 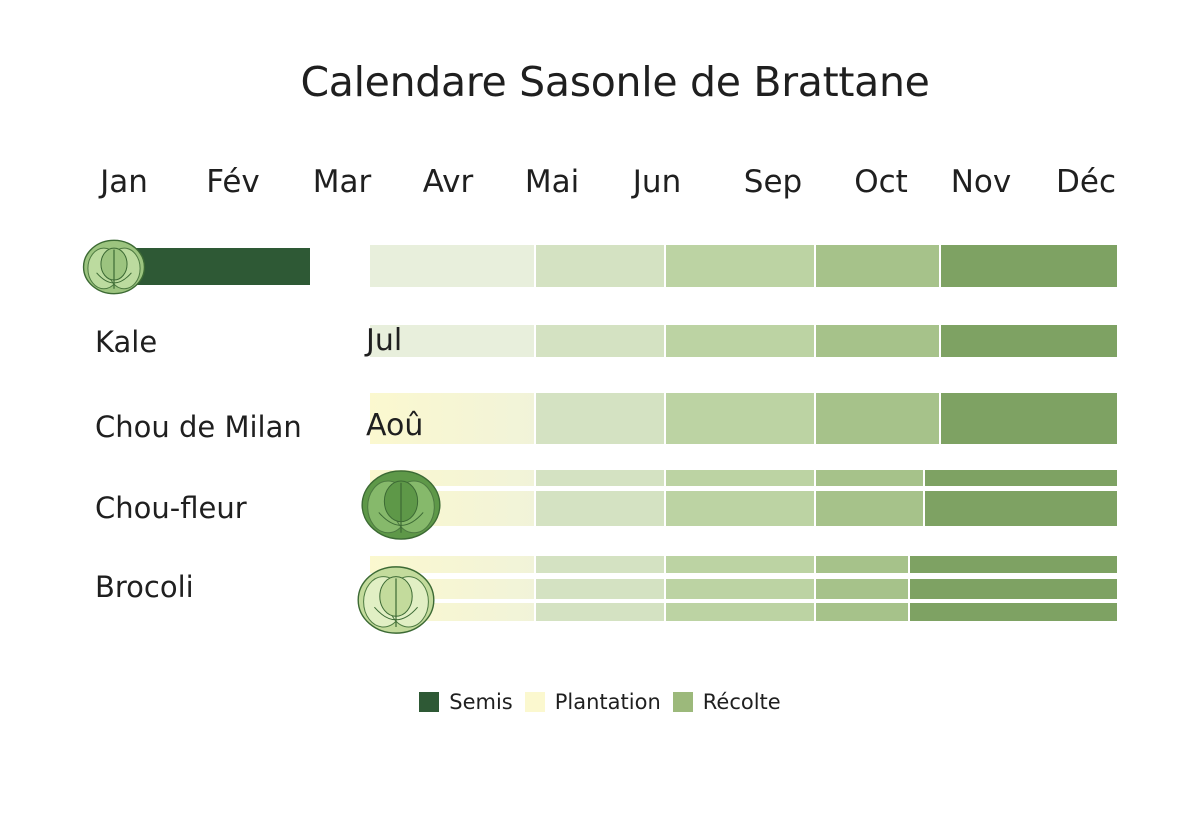 What do you see at coordinates (396, 600) in the screenshot?
I see `cabbage-icon-brocoli` at bounding box center [396, 600].